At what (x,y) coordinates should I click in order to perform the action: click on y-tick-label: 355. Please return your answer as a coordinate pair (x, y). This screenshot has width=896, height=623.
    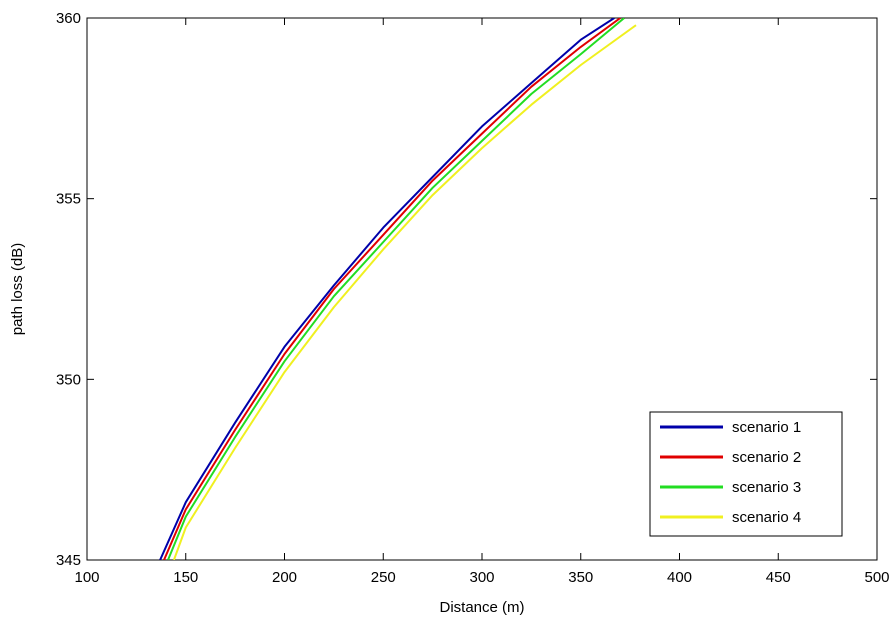
    Looking at the image, I should click on (68, 199).